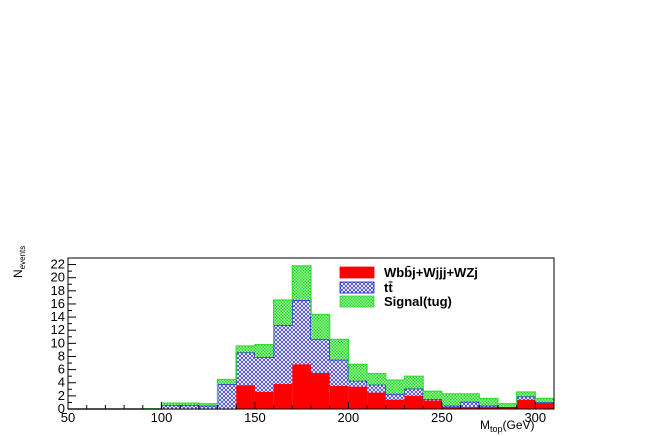 The image size is (654, 436). What do you see at coordinates (58, 342) in the screenshot?
I see `y-tick-label-5: 10` at bounding box center [58, 342].